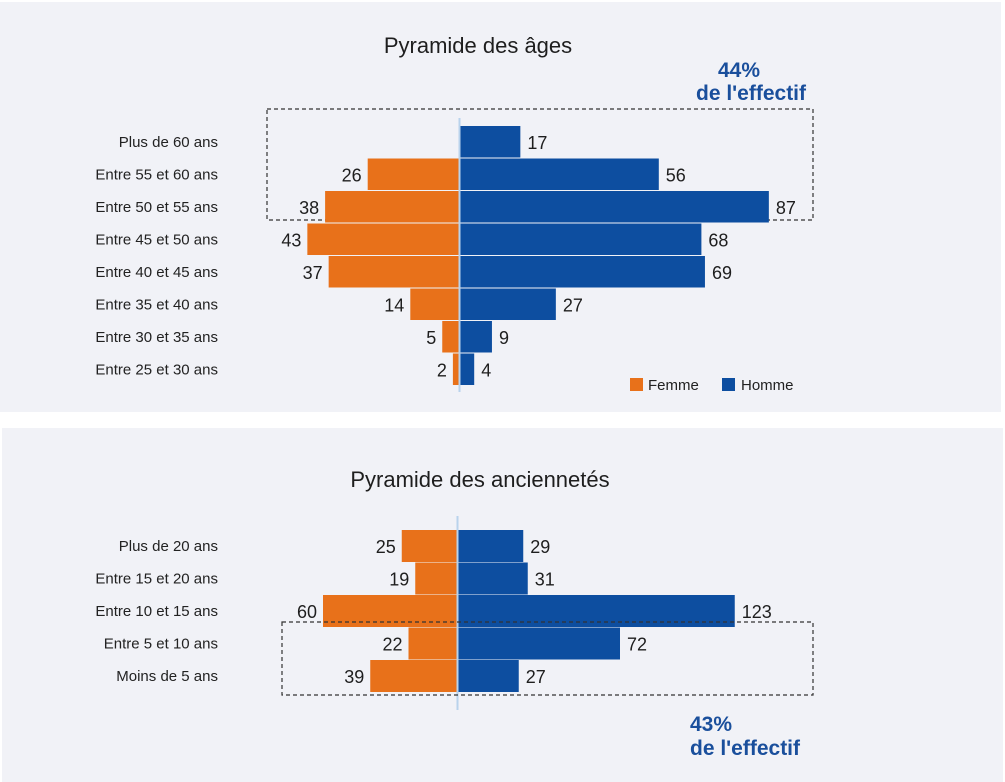  I want to click on value-label-femme: 60, so click(307, 612).